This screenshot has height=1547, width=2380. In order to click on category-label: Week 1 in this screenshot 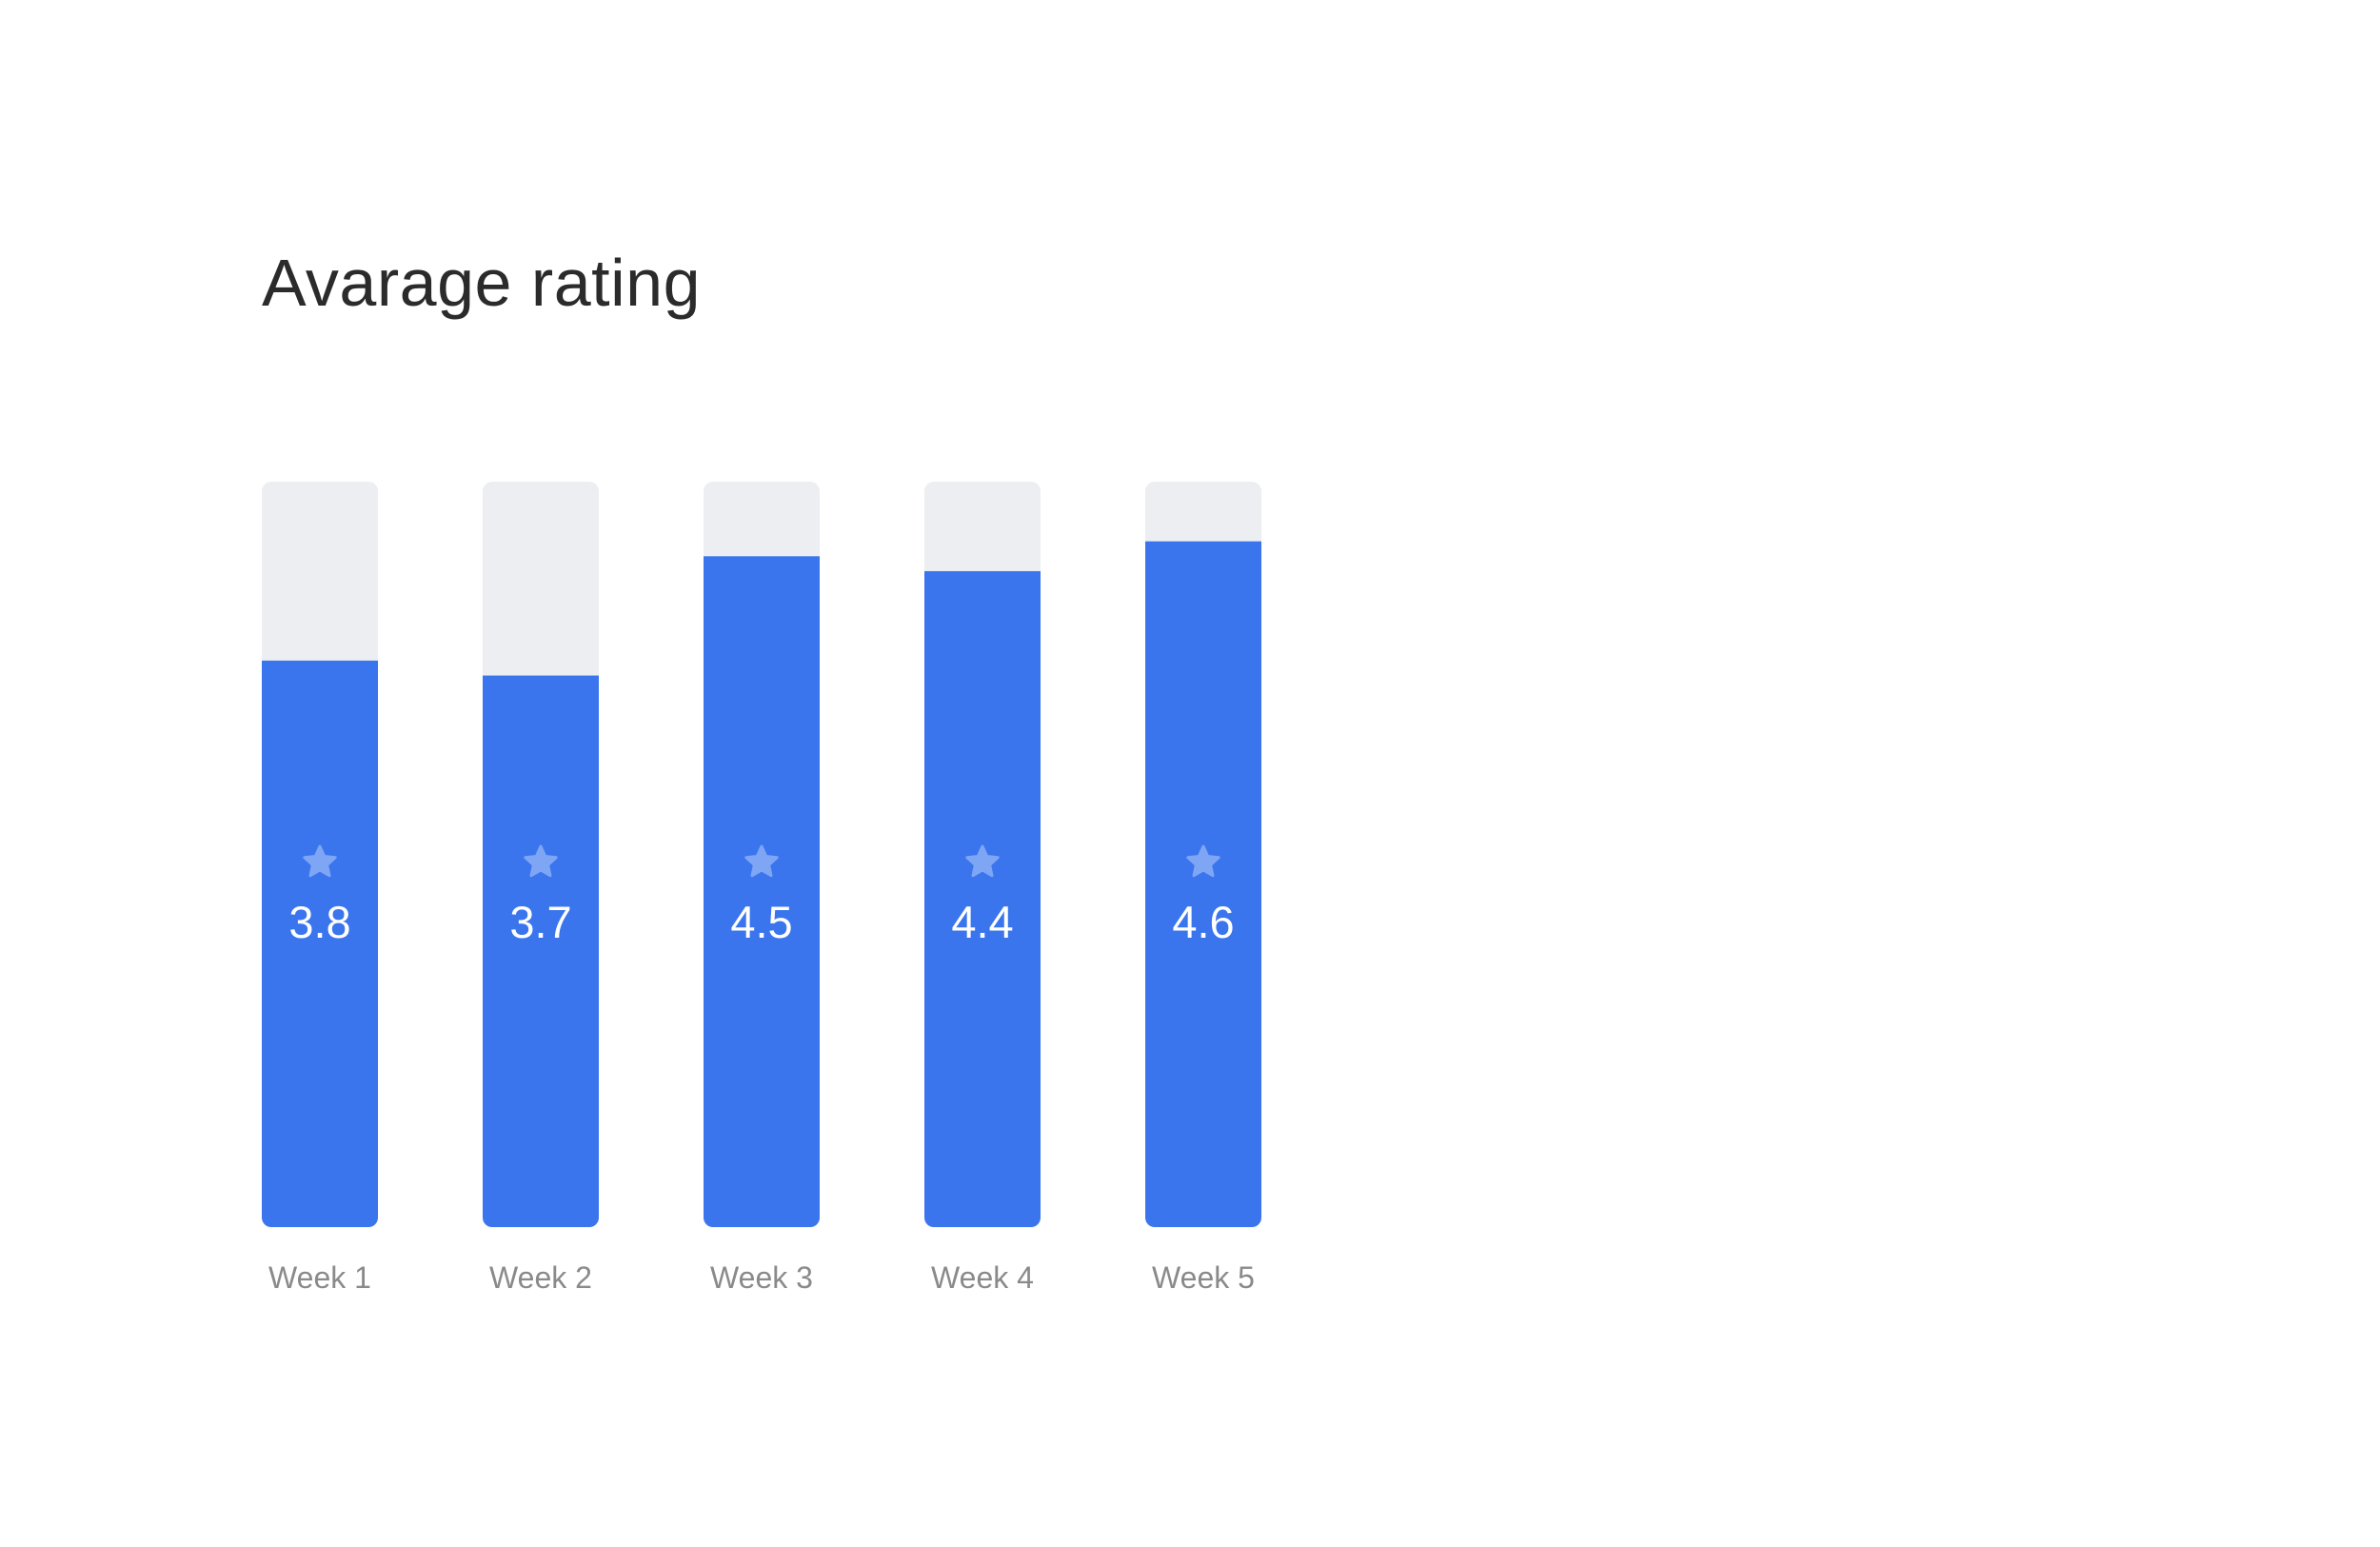, I will do `click(319, 1277)`.